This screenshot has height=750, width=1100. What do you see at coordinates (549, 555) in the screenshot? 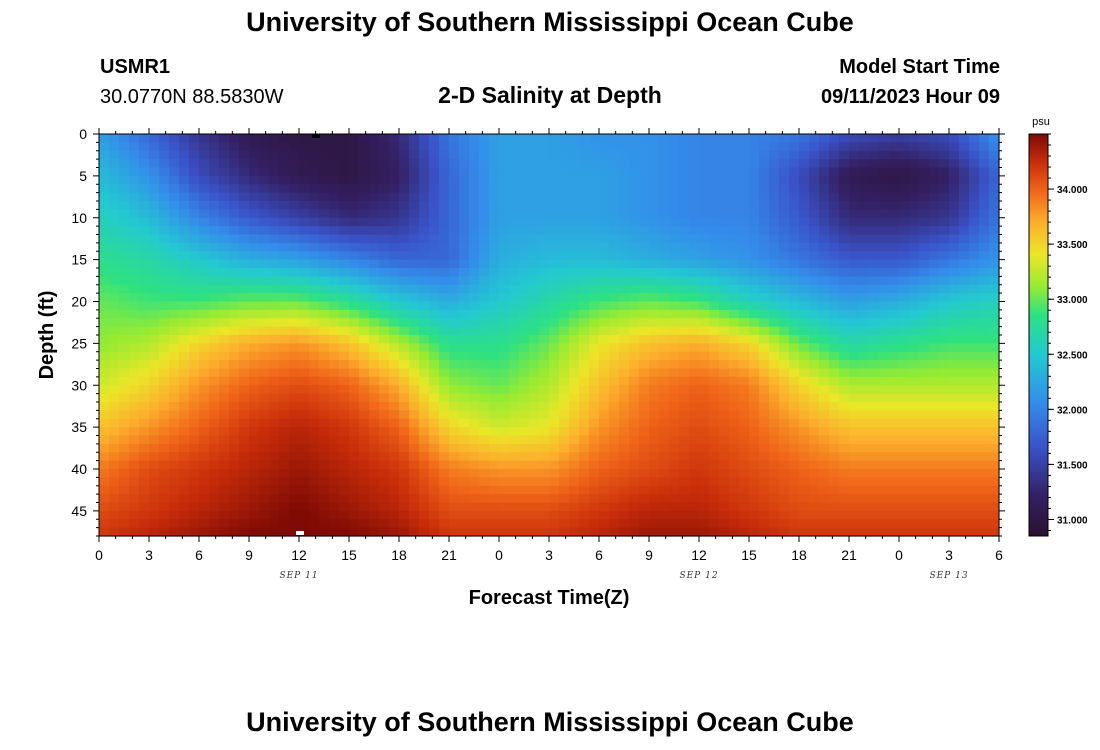
I see `x-tick-label: 3` at bounding box center [549, 555].